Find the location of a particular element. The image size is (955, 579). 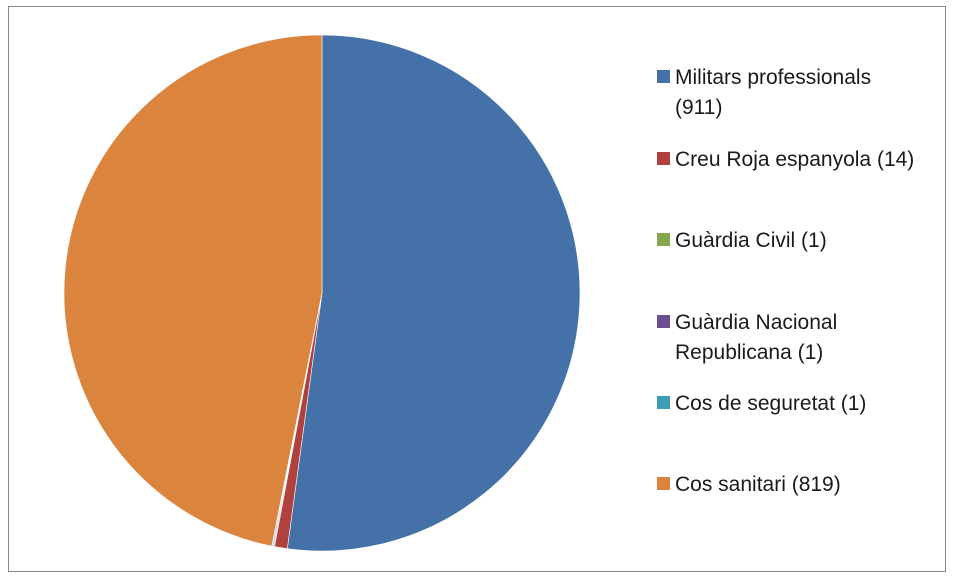

legend-item-guardia-nacional: Guàrdia Nacional Republicana (1) is located at coordinates (802, 338).